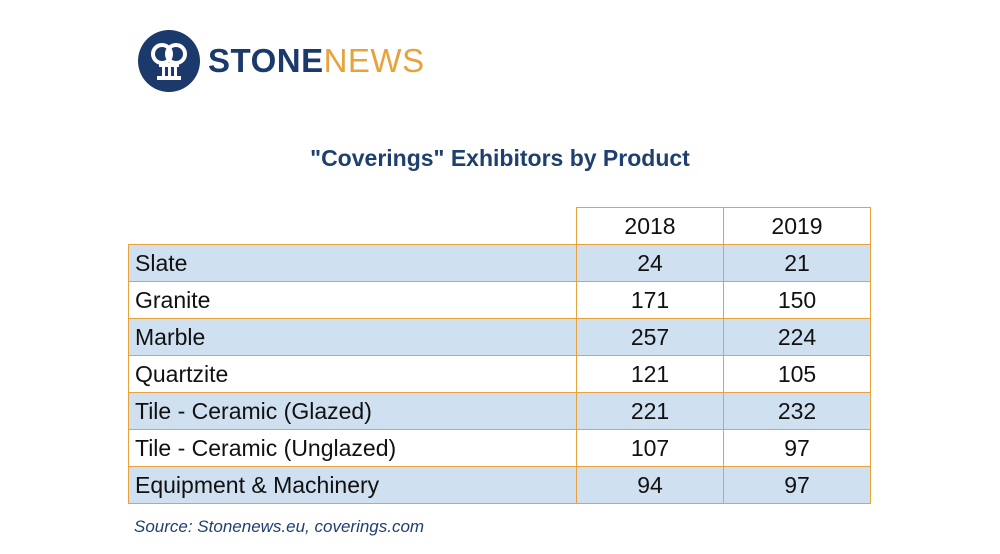 The height and width of the screenshot is (554, 1000). I want to click on column-emblem-icon, so click(169, 61).